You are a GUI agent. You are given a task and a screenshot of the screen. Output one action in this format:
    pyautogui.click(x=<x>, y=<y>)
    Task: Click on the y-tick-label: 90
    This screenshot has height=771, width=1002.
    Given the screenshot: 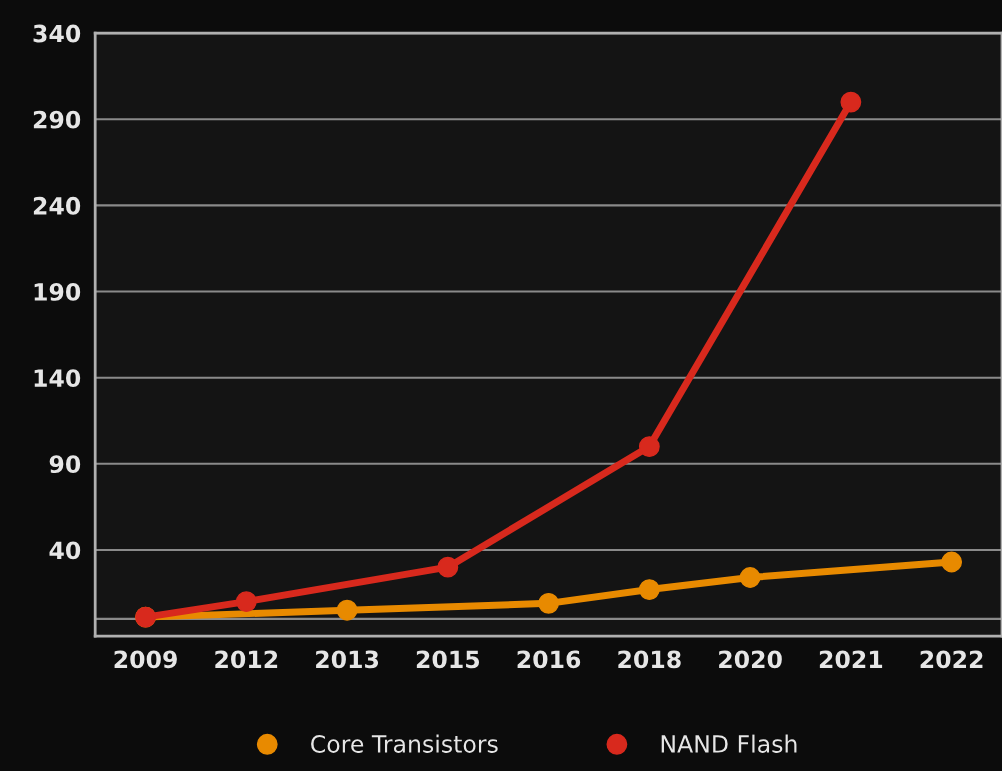 What is the action you would take?
    pyautogui.click(x=65, y=464)
    